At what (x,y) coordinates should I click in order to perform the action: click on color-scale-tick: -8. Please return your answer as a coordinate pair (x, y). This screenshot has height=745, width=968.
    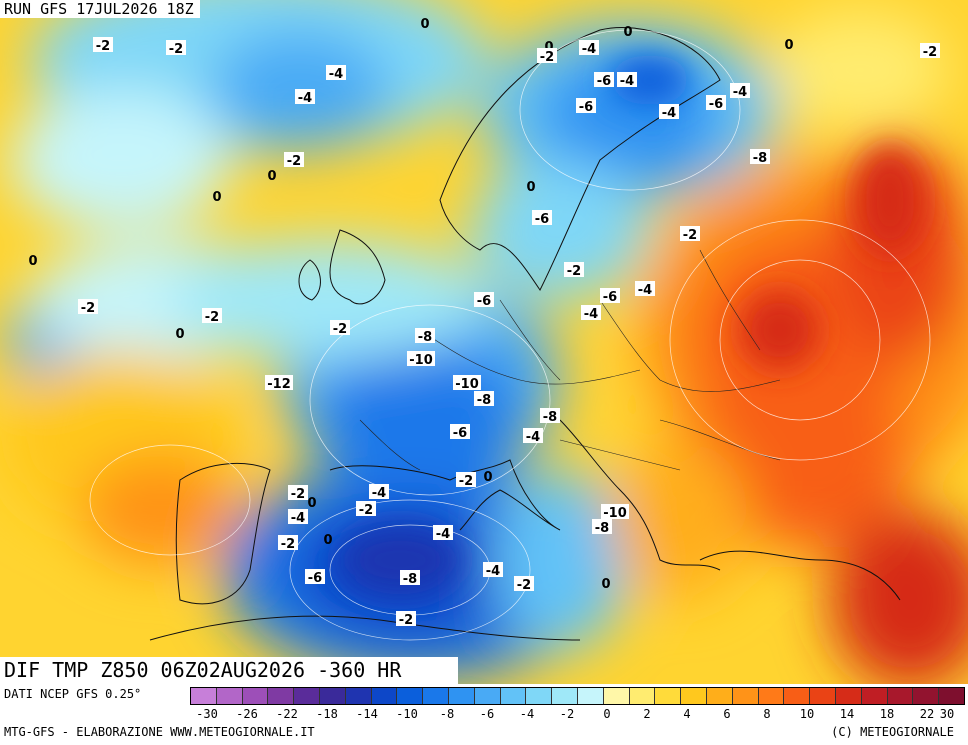
    Looking at the image, I should click on (447, 714).